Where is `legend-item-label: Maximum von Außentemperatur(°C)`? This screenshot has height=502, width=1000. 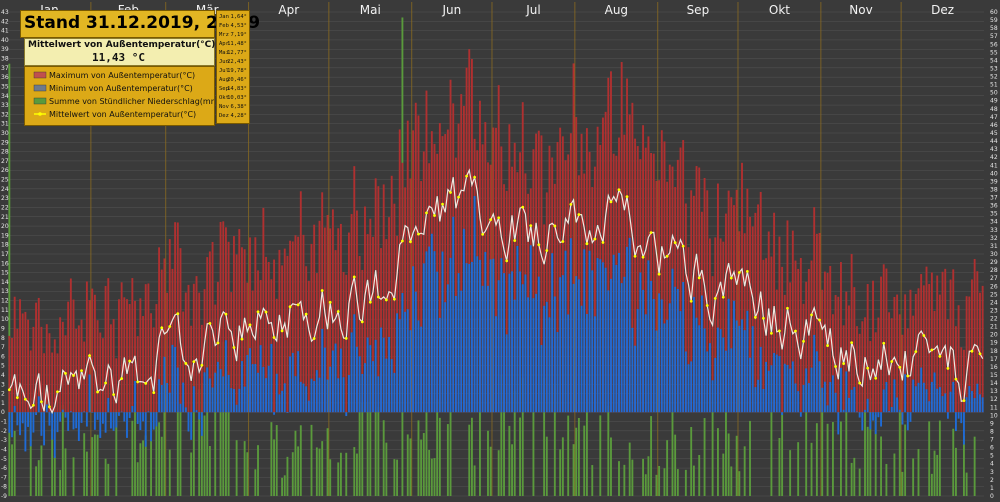
legend-item-label: Maximum von Außentemperatur(°C) is located at coordinates (122, 75).